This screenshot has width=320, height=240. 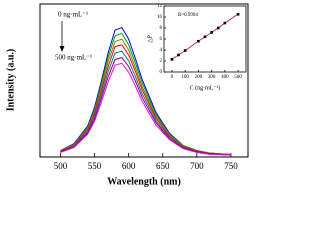 I want to click on x-tick-label: 750, so click(x=231, y=166).